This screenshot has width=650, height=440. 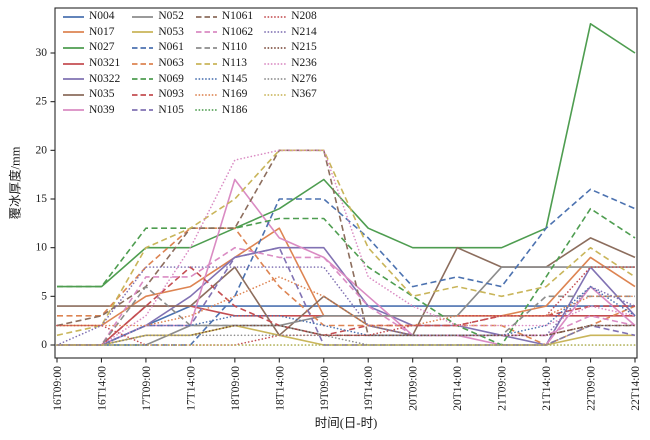 What do you see at coordinates (102, 47) in the screenshot?
I see `legend-label: N027` at bounding box center [102, 47].